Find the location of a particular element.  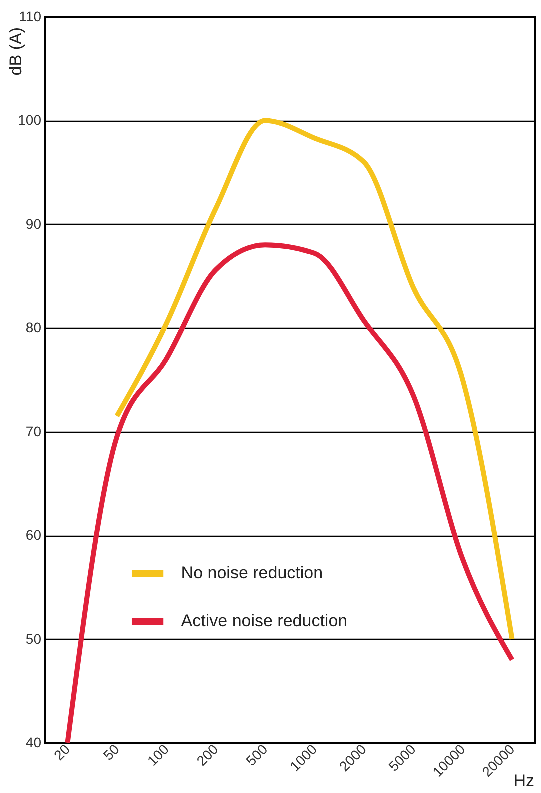

y-axis-title: dB (A) is located at coordinates (16, 52).